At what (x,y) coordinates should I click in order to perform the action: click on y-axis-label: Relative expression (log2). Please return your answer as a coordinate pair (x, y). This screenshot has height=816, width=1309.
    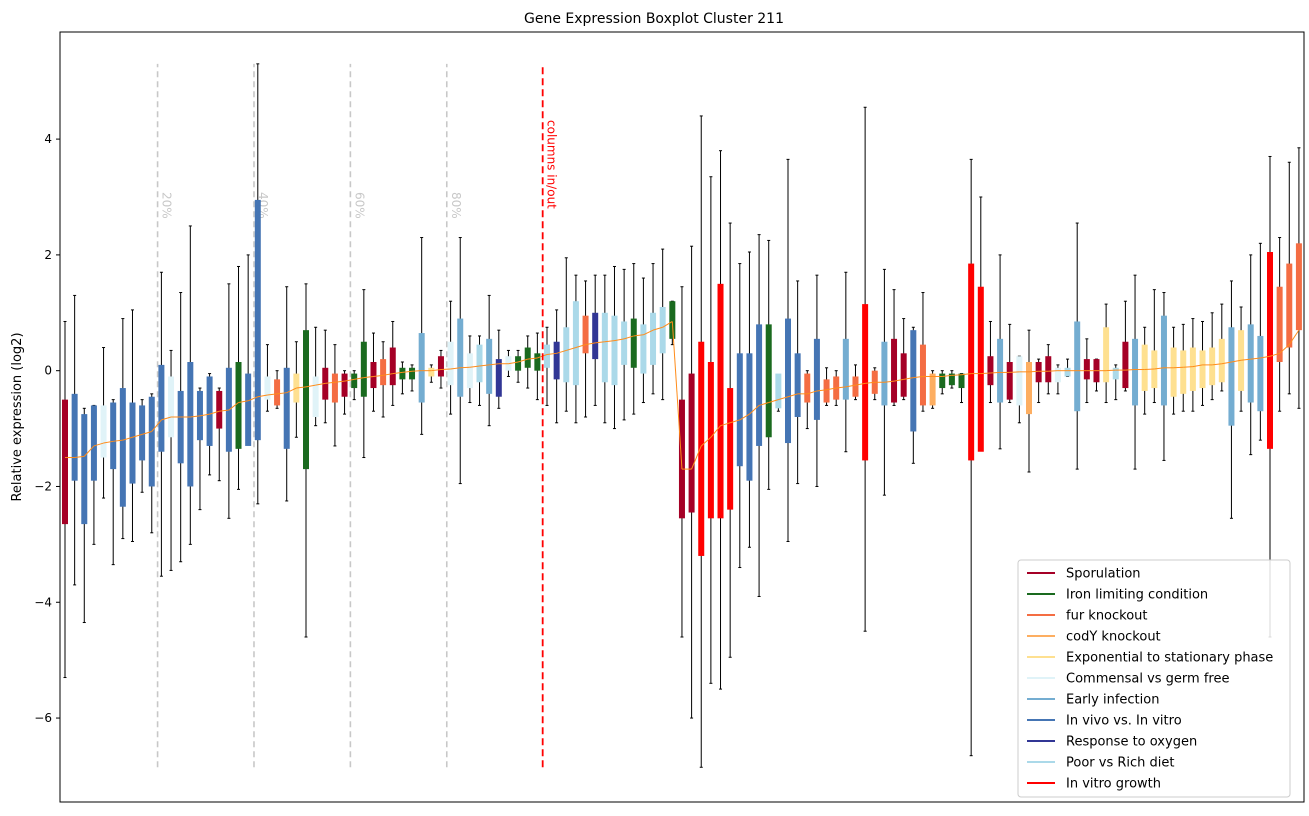
    Looking at the image, I should click on (17, 416).